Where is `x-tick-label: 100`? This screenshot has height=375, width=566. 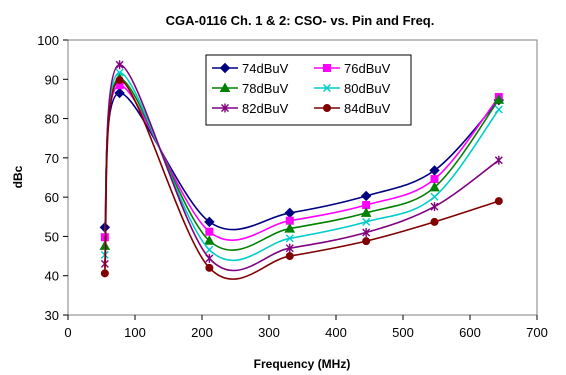
x-tick-label: 100 is located at coordinates (135, 332).